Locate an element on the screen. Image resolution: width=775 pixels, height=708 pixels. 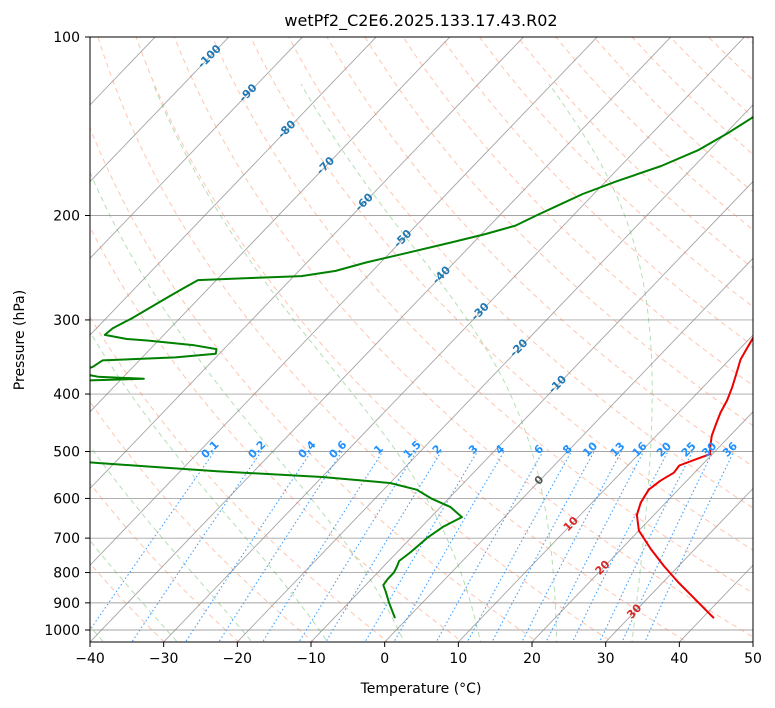
x-tick-label: 50 is located at coordinates (753, 659).